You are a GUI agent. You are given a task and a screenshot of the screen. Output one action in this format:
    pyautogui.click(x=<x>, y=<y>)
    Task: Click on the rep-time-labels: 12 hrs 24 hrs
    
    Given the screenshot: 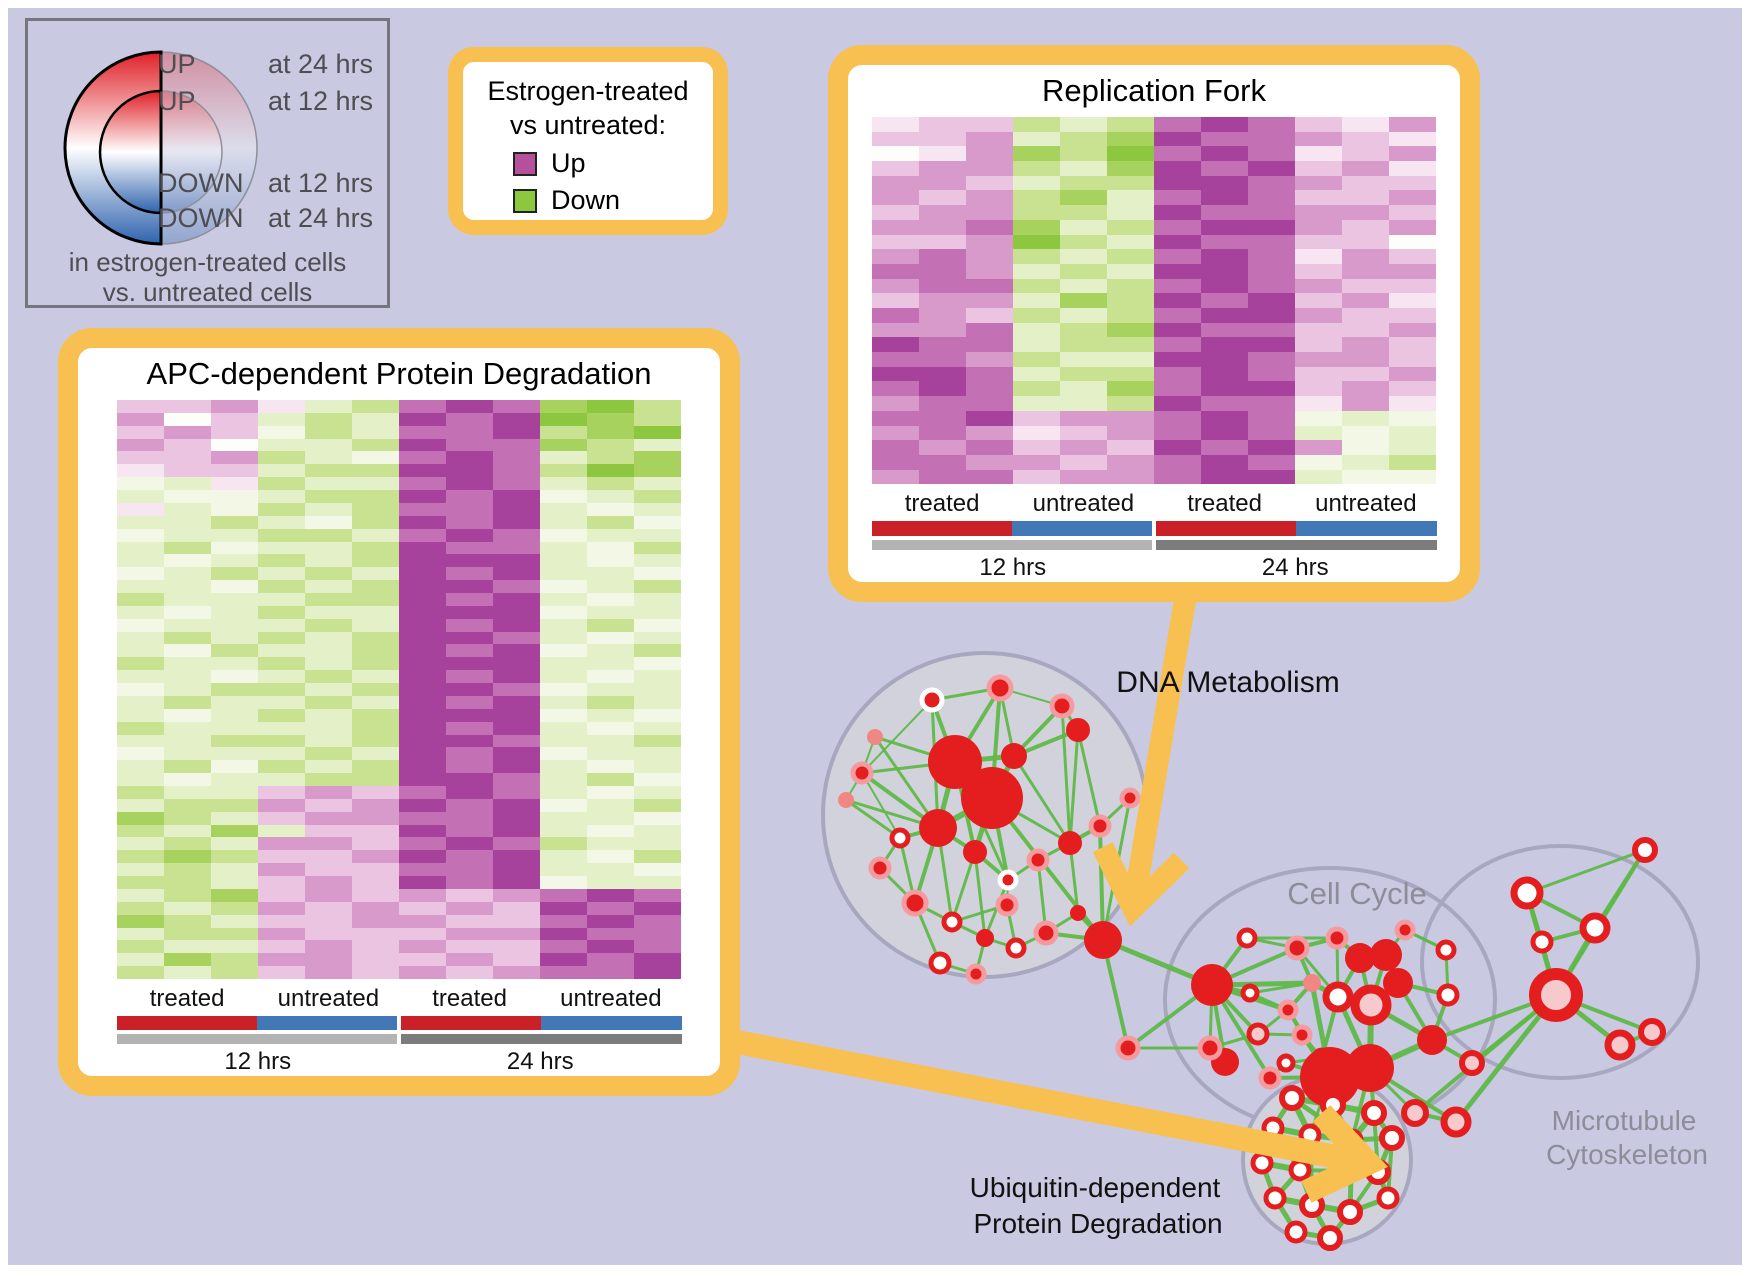 What is the action you would take?
    pyautogui.click(x=1154, y=568)
    